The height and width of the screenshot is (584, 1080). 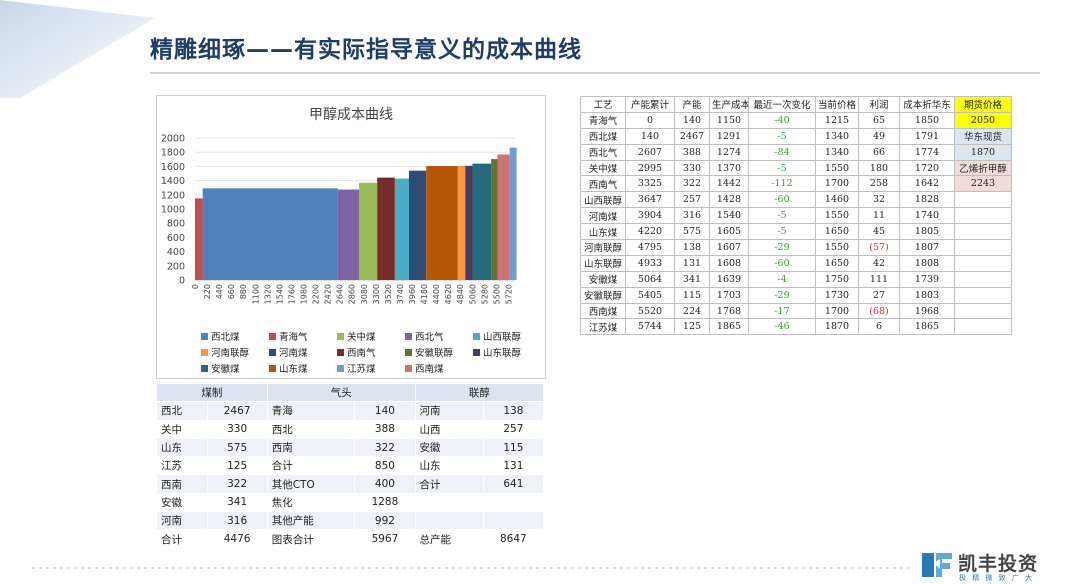 I want to click on legend-label: 山东联醇, so click(x=502, y=353).